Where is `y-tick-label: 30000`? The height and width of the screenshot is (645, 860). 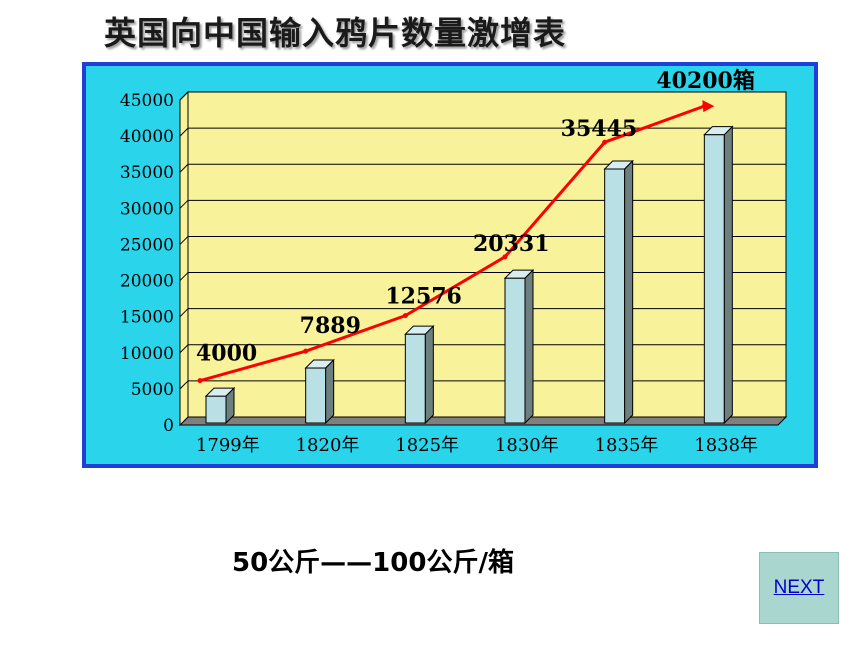 y-tick-label: 30000 is located at coordinates (147, 209).